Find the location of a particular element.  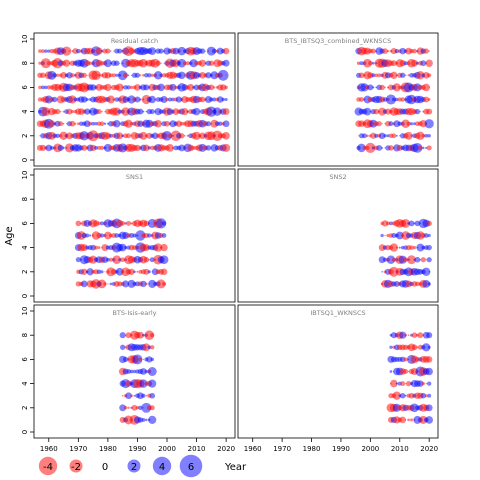

legend-bubble is located at coordinates (76, 466).